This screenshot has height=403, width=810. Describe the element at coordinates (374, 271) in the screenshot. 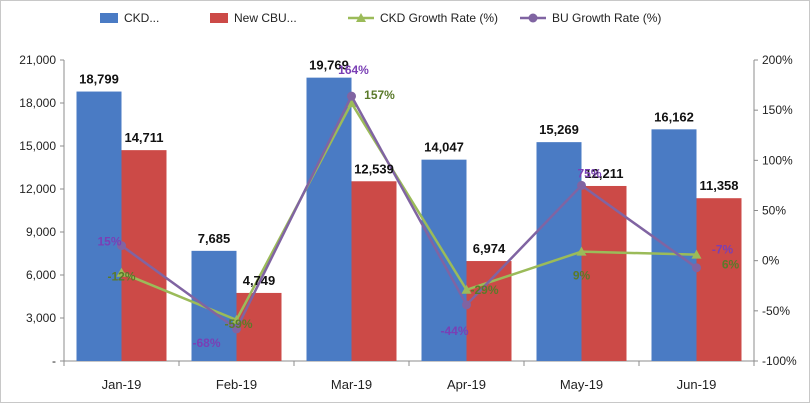

I see `bar-mar-19-cbu` at that location.